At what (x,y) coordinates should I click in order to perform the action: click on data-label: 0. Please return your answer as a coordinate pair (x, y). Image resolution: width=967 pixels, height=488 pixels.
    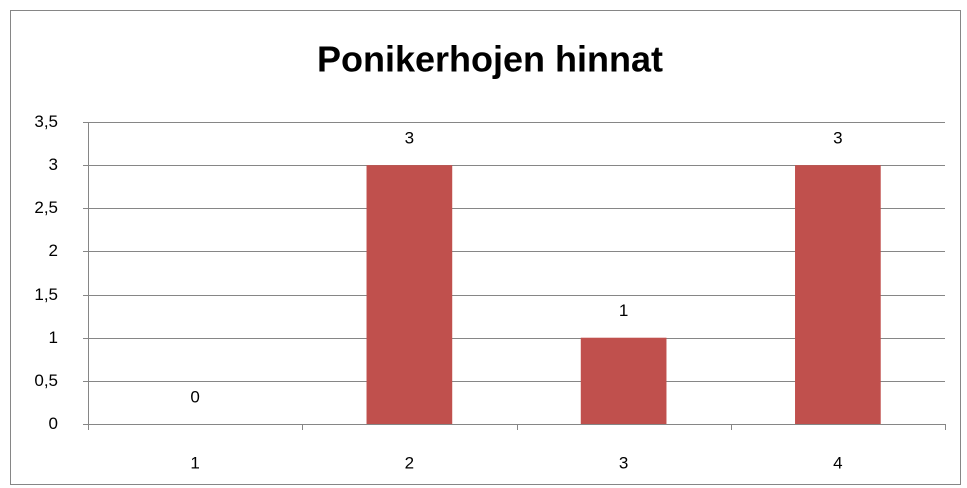
    Looking at the image, I should click on (194, 396).